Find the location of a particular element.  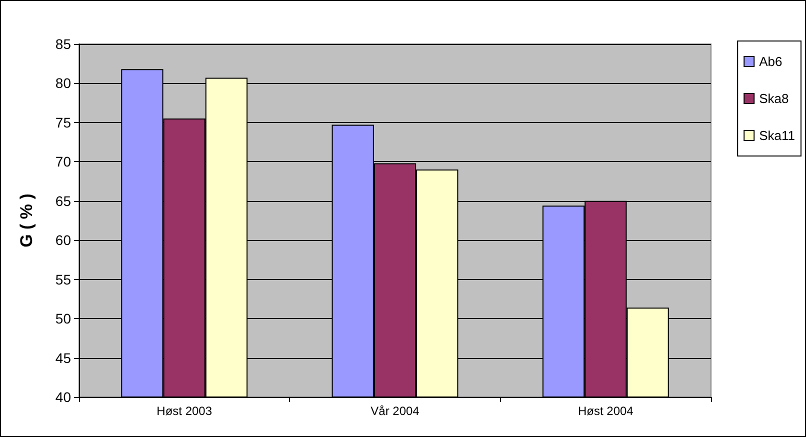

y-tick-label: 85 is located at coordinates (63, 44).